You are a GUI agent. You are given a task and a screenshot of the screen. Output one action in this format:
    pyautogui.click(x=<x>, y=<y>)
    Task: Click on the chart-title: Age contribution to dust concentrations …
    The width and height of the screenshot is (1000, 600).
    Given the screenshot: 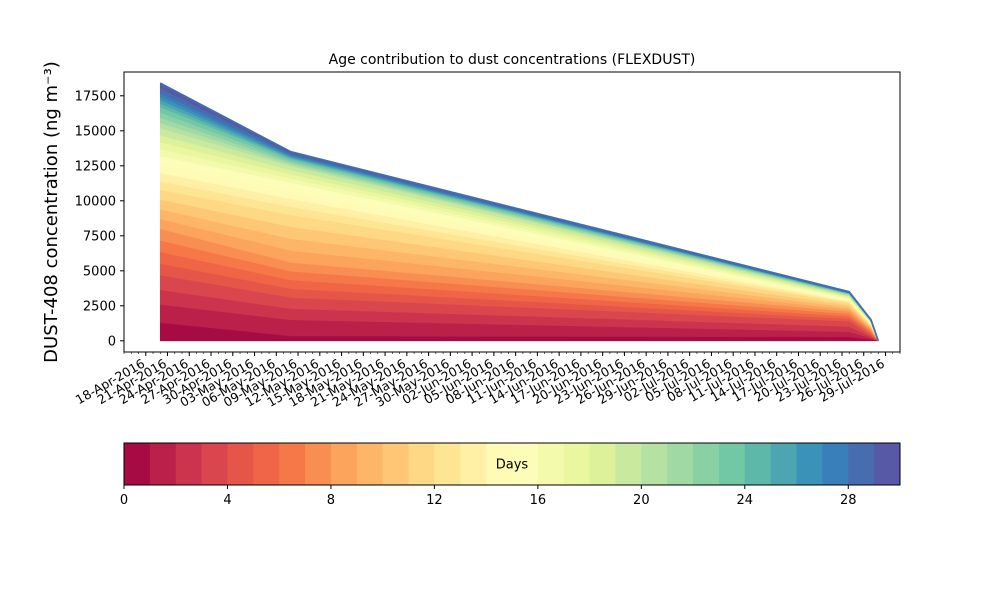 What is the action you would take?
    pyautogui.click(x=512, y=60)
    